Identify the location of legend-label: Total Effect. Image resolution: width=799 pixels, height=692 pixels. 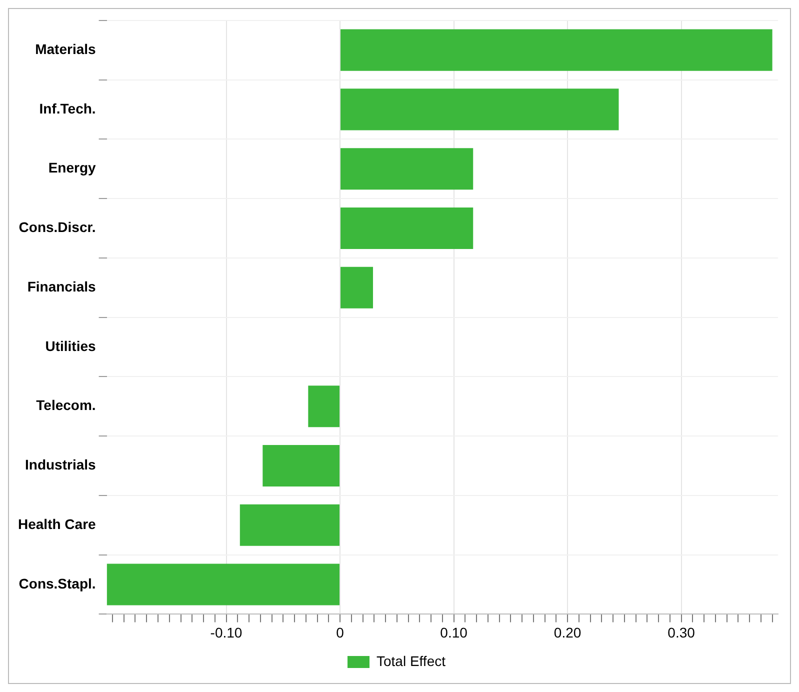
(411, 660).